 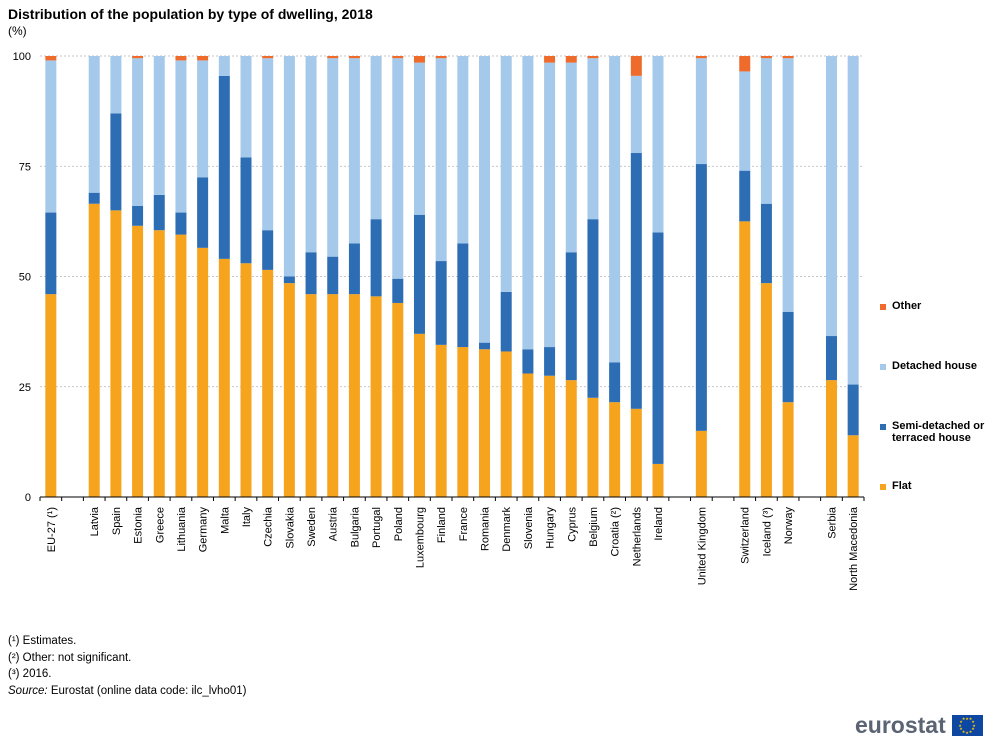 I want to click on eurostat-logo: eurostat ★ ★ ★ ★ ★ ★ ★ ★ ★ ★ ★ ★, so click(x=919, y=725).